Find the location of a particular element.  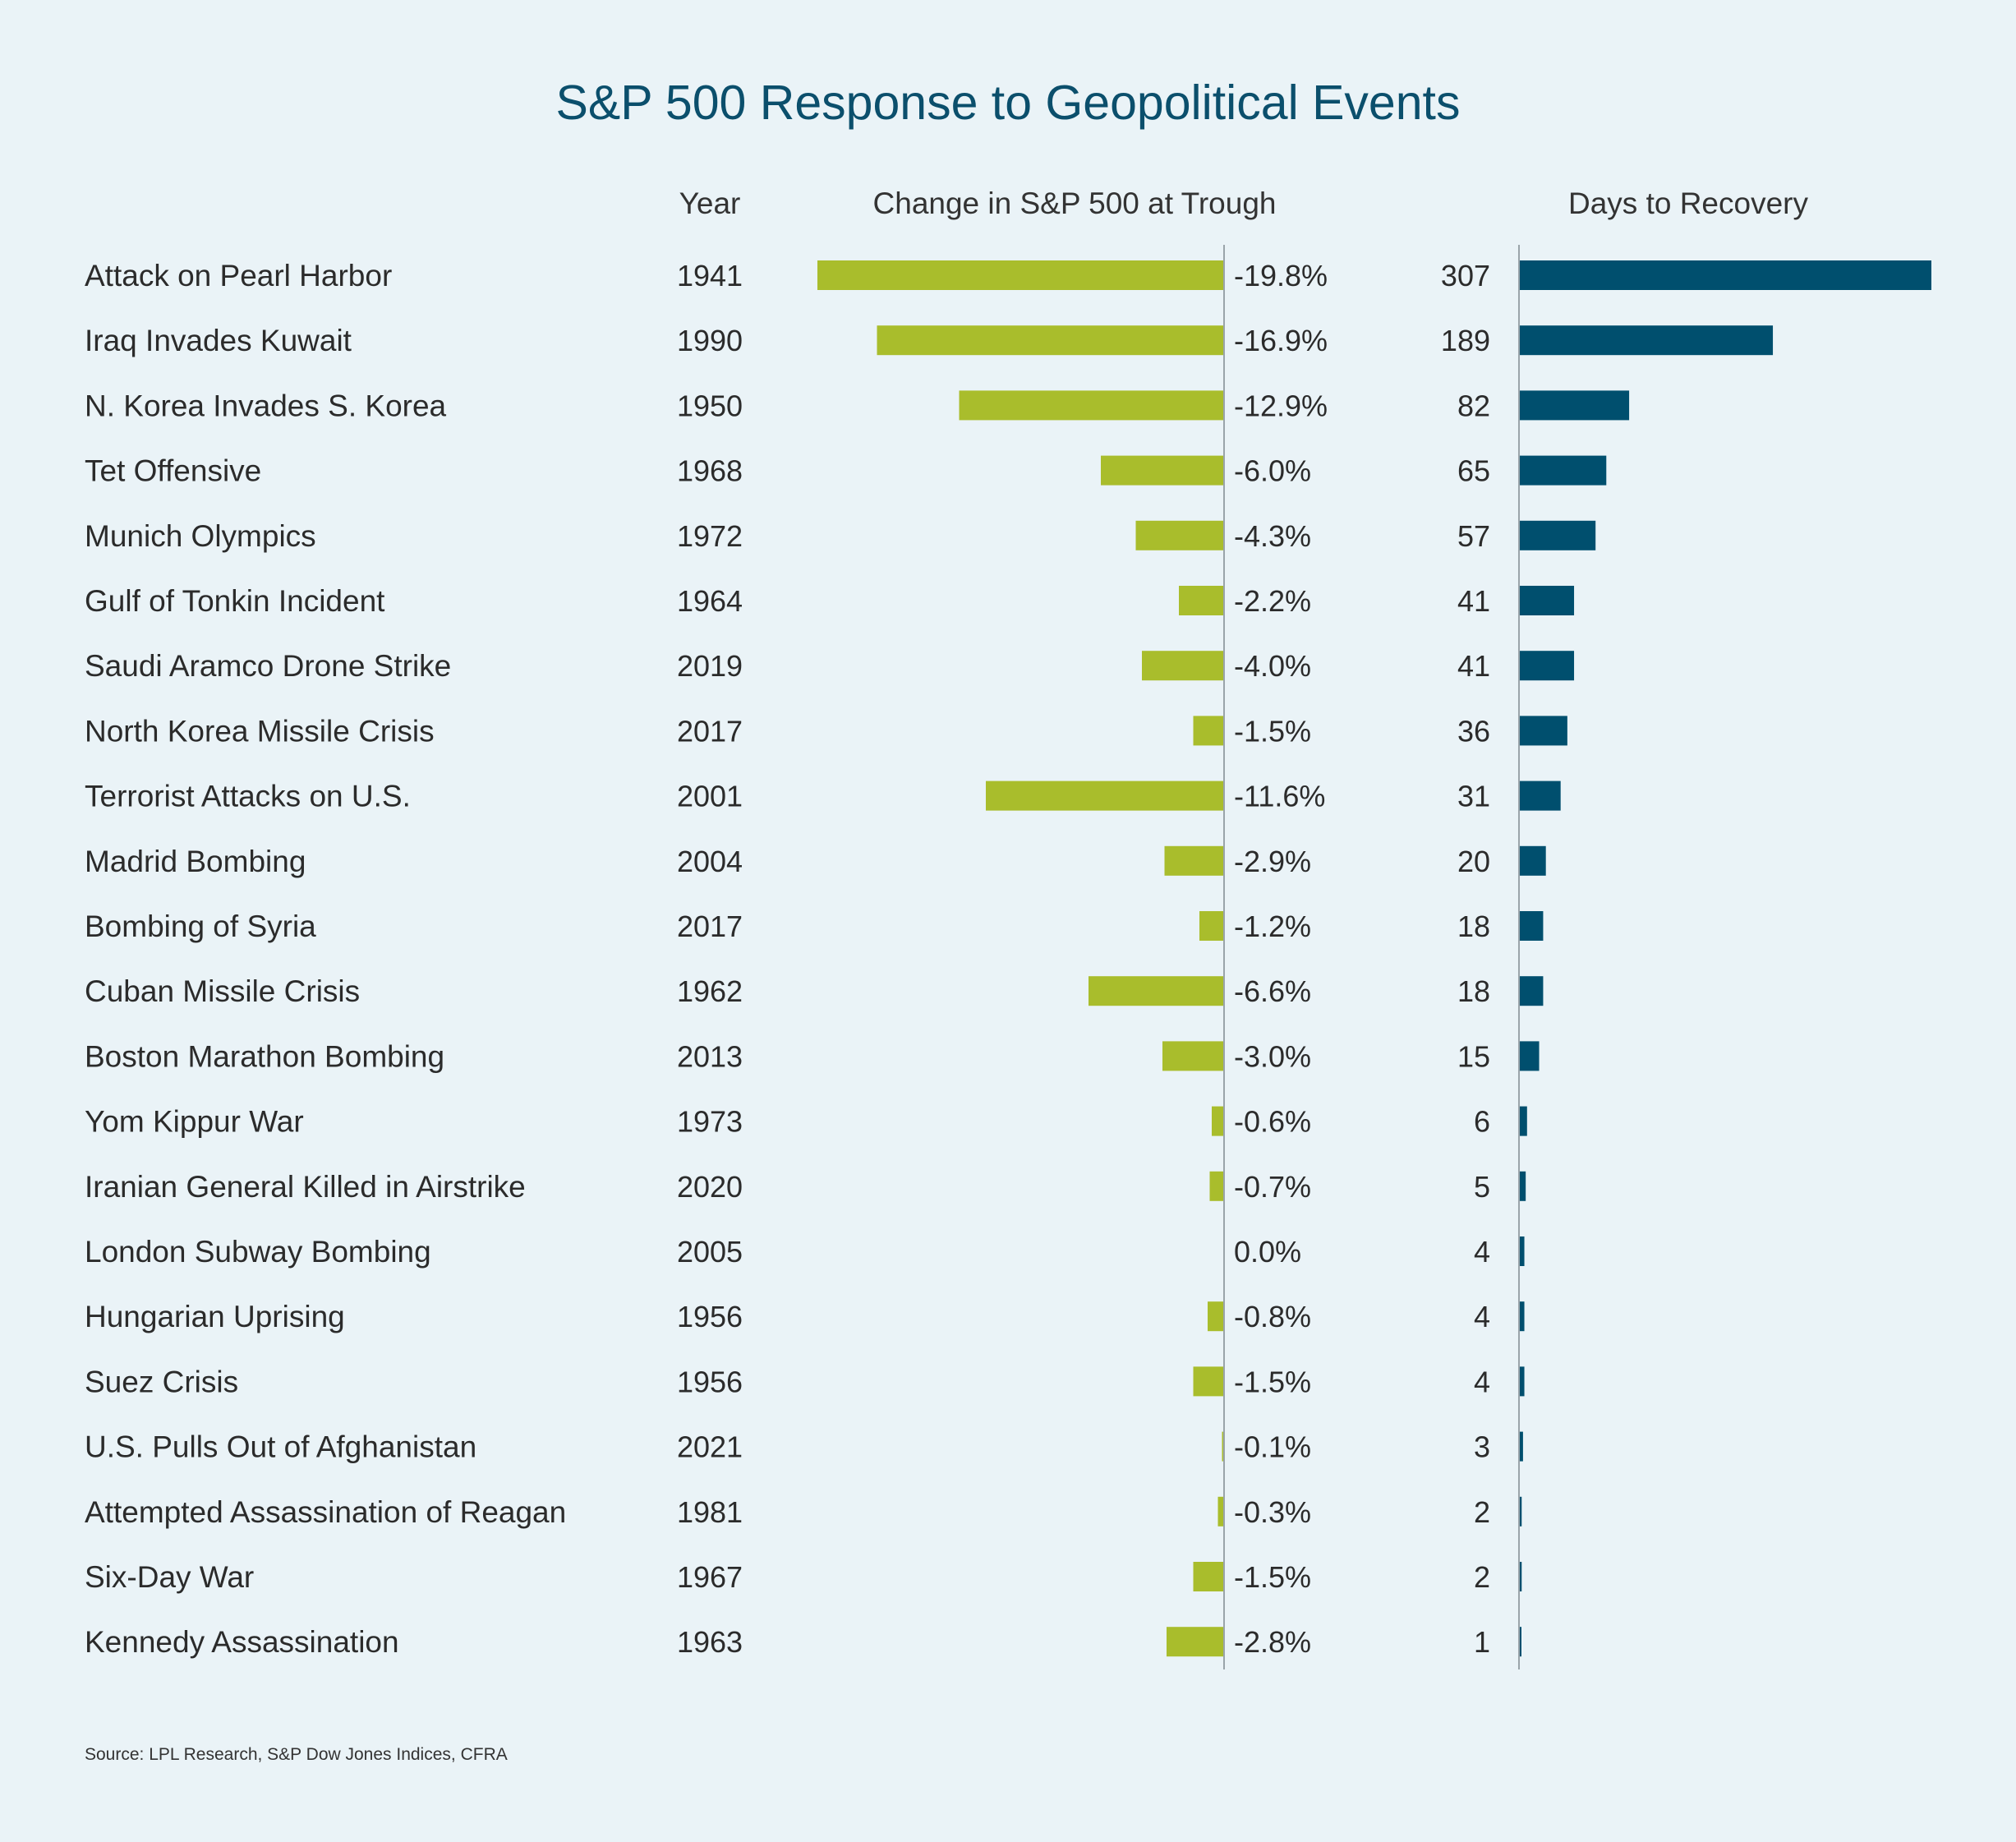

change-value-label: -1.2% is located at coordinates (1272, 926).